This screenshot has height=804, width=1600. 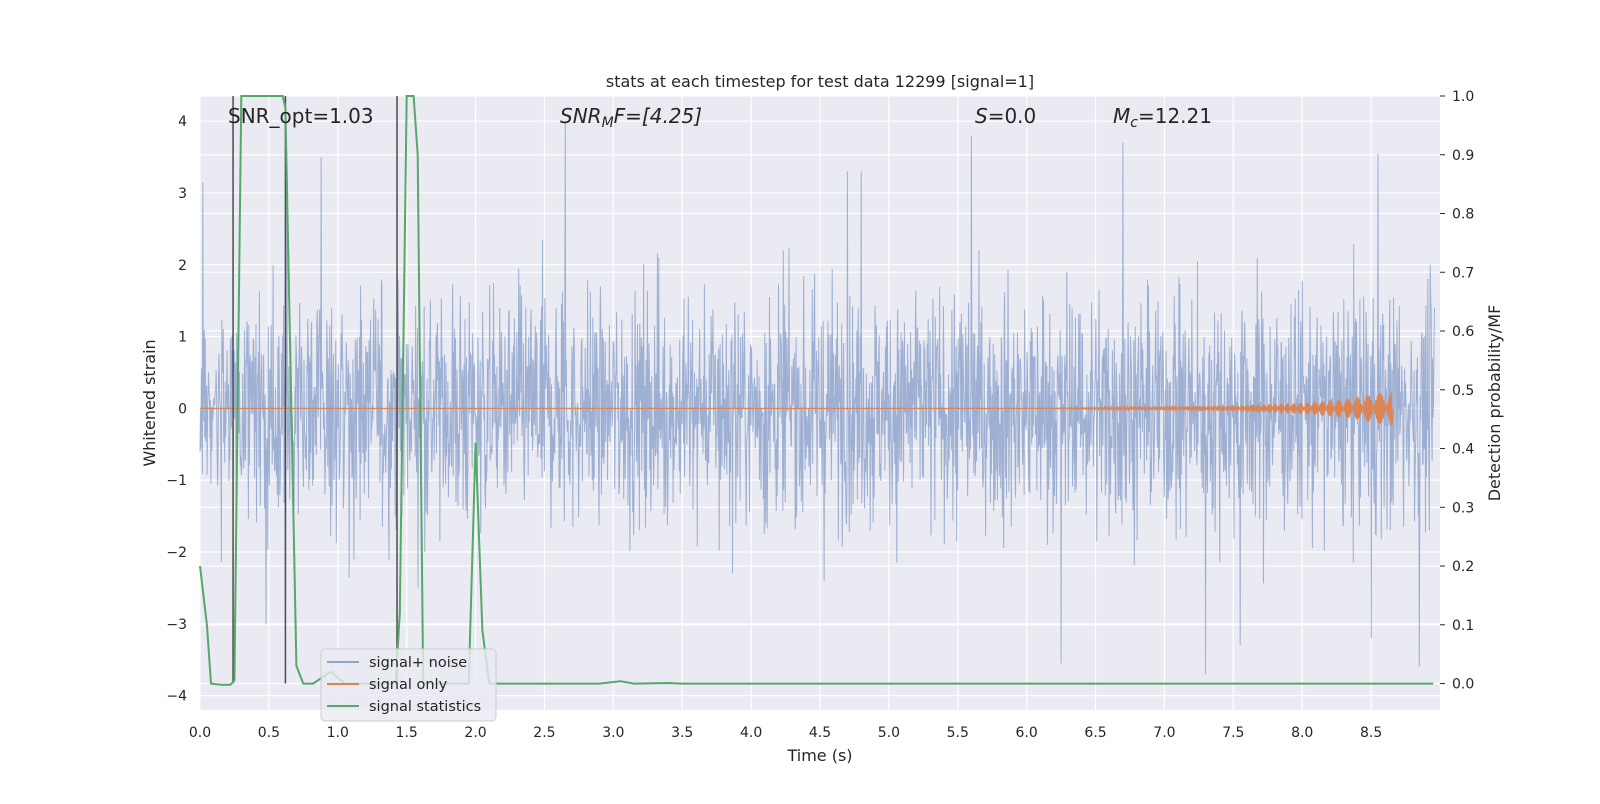 What do you see at coordinates (1463, 626) in the screenshot?
I see `y-right-tick-label: 0.1` at bounding box center [1463, 626].